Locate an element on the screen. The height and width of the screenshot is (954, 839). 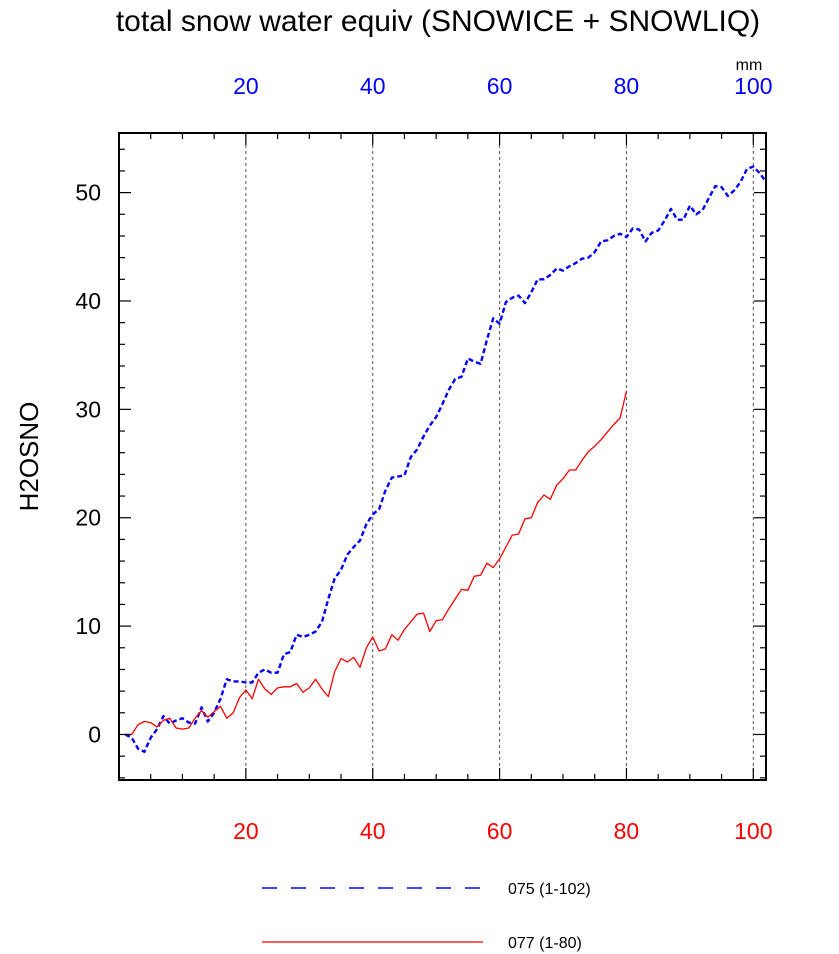
legend-label-0: 075 (1-102) is located at coordinates (549, 889).